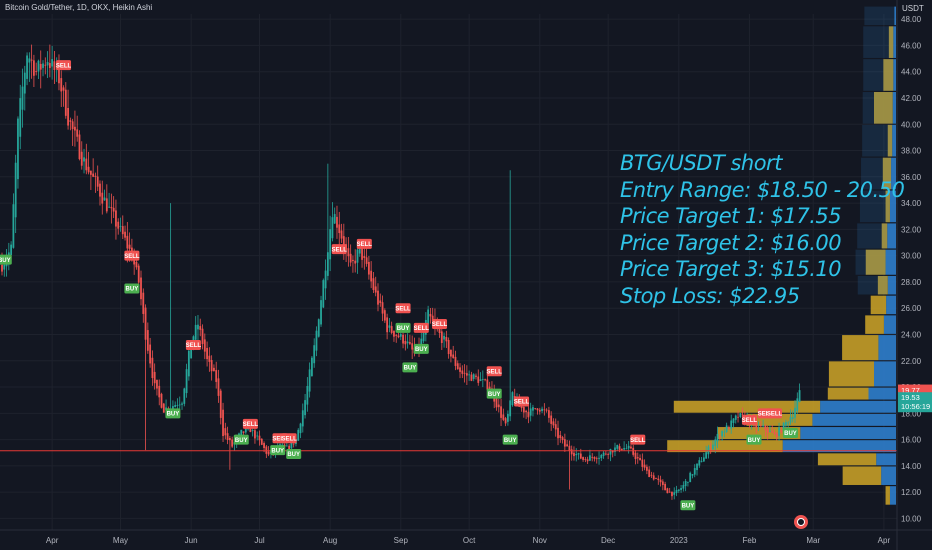 This screenshot has width=932, height=550. Describe the element at coordinates (911, 256) in the screenshot. I see `y-tick-label: 30.00` at that location.